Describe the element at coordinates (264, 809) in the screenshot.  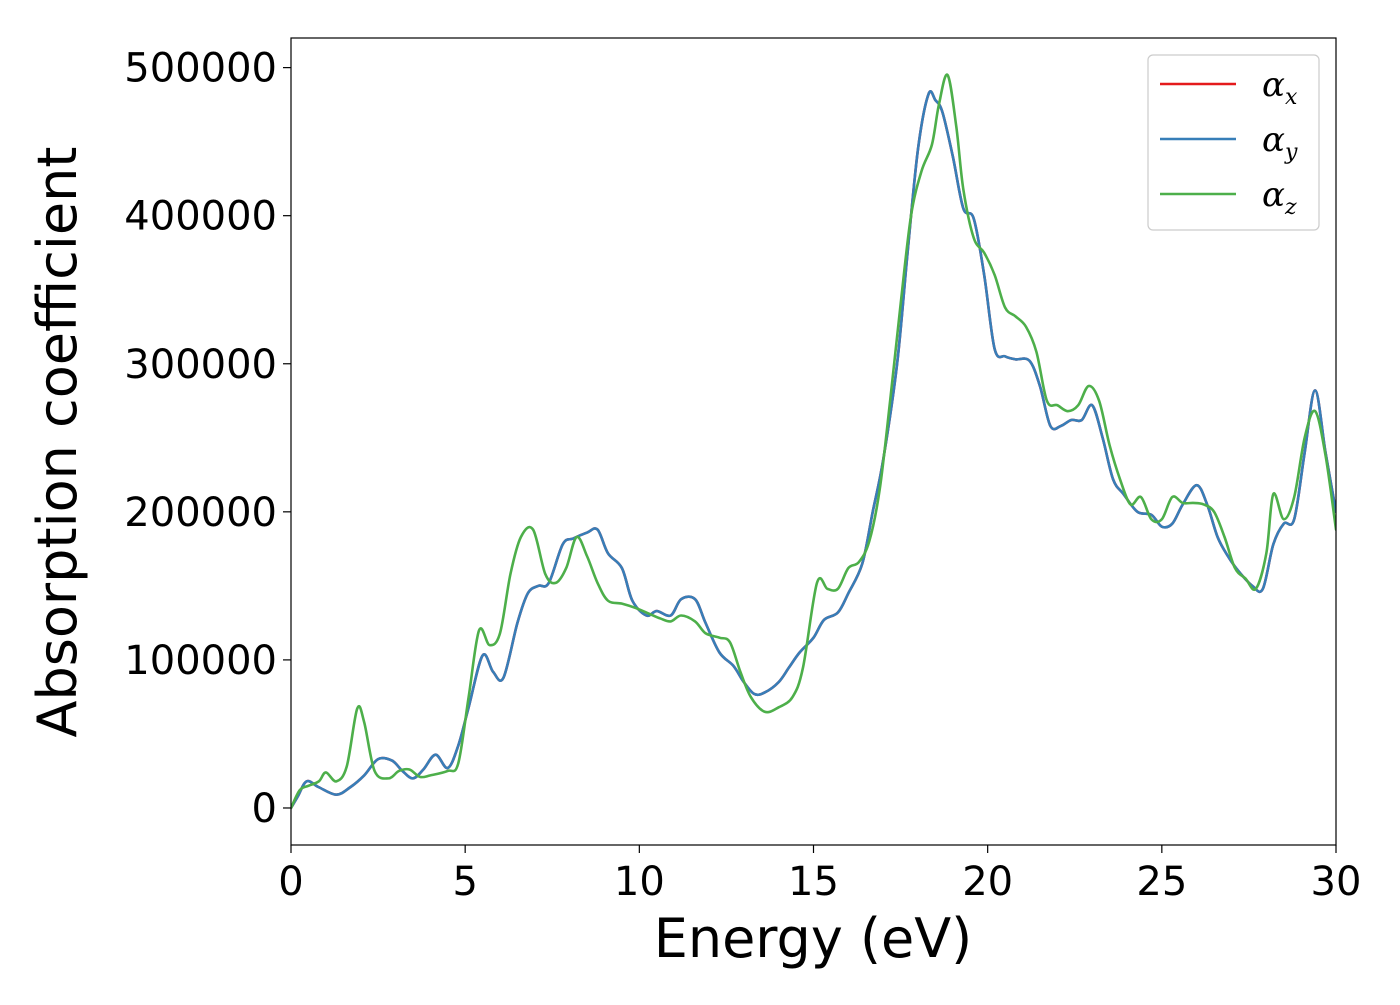
I see `y-tick-label: 0` at that location.